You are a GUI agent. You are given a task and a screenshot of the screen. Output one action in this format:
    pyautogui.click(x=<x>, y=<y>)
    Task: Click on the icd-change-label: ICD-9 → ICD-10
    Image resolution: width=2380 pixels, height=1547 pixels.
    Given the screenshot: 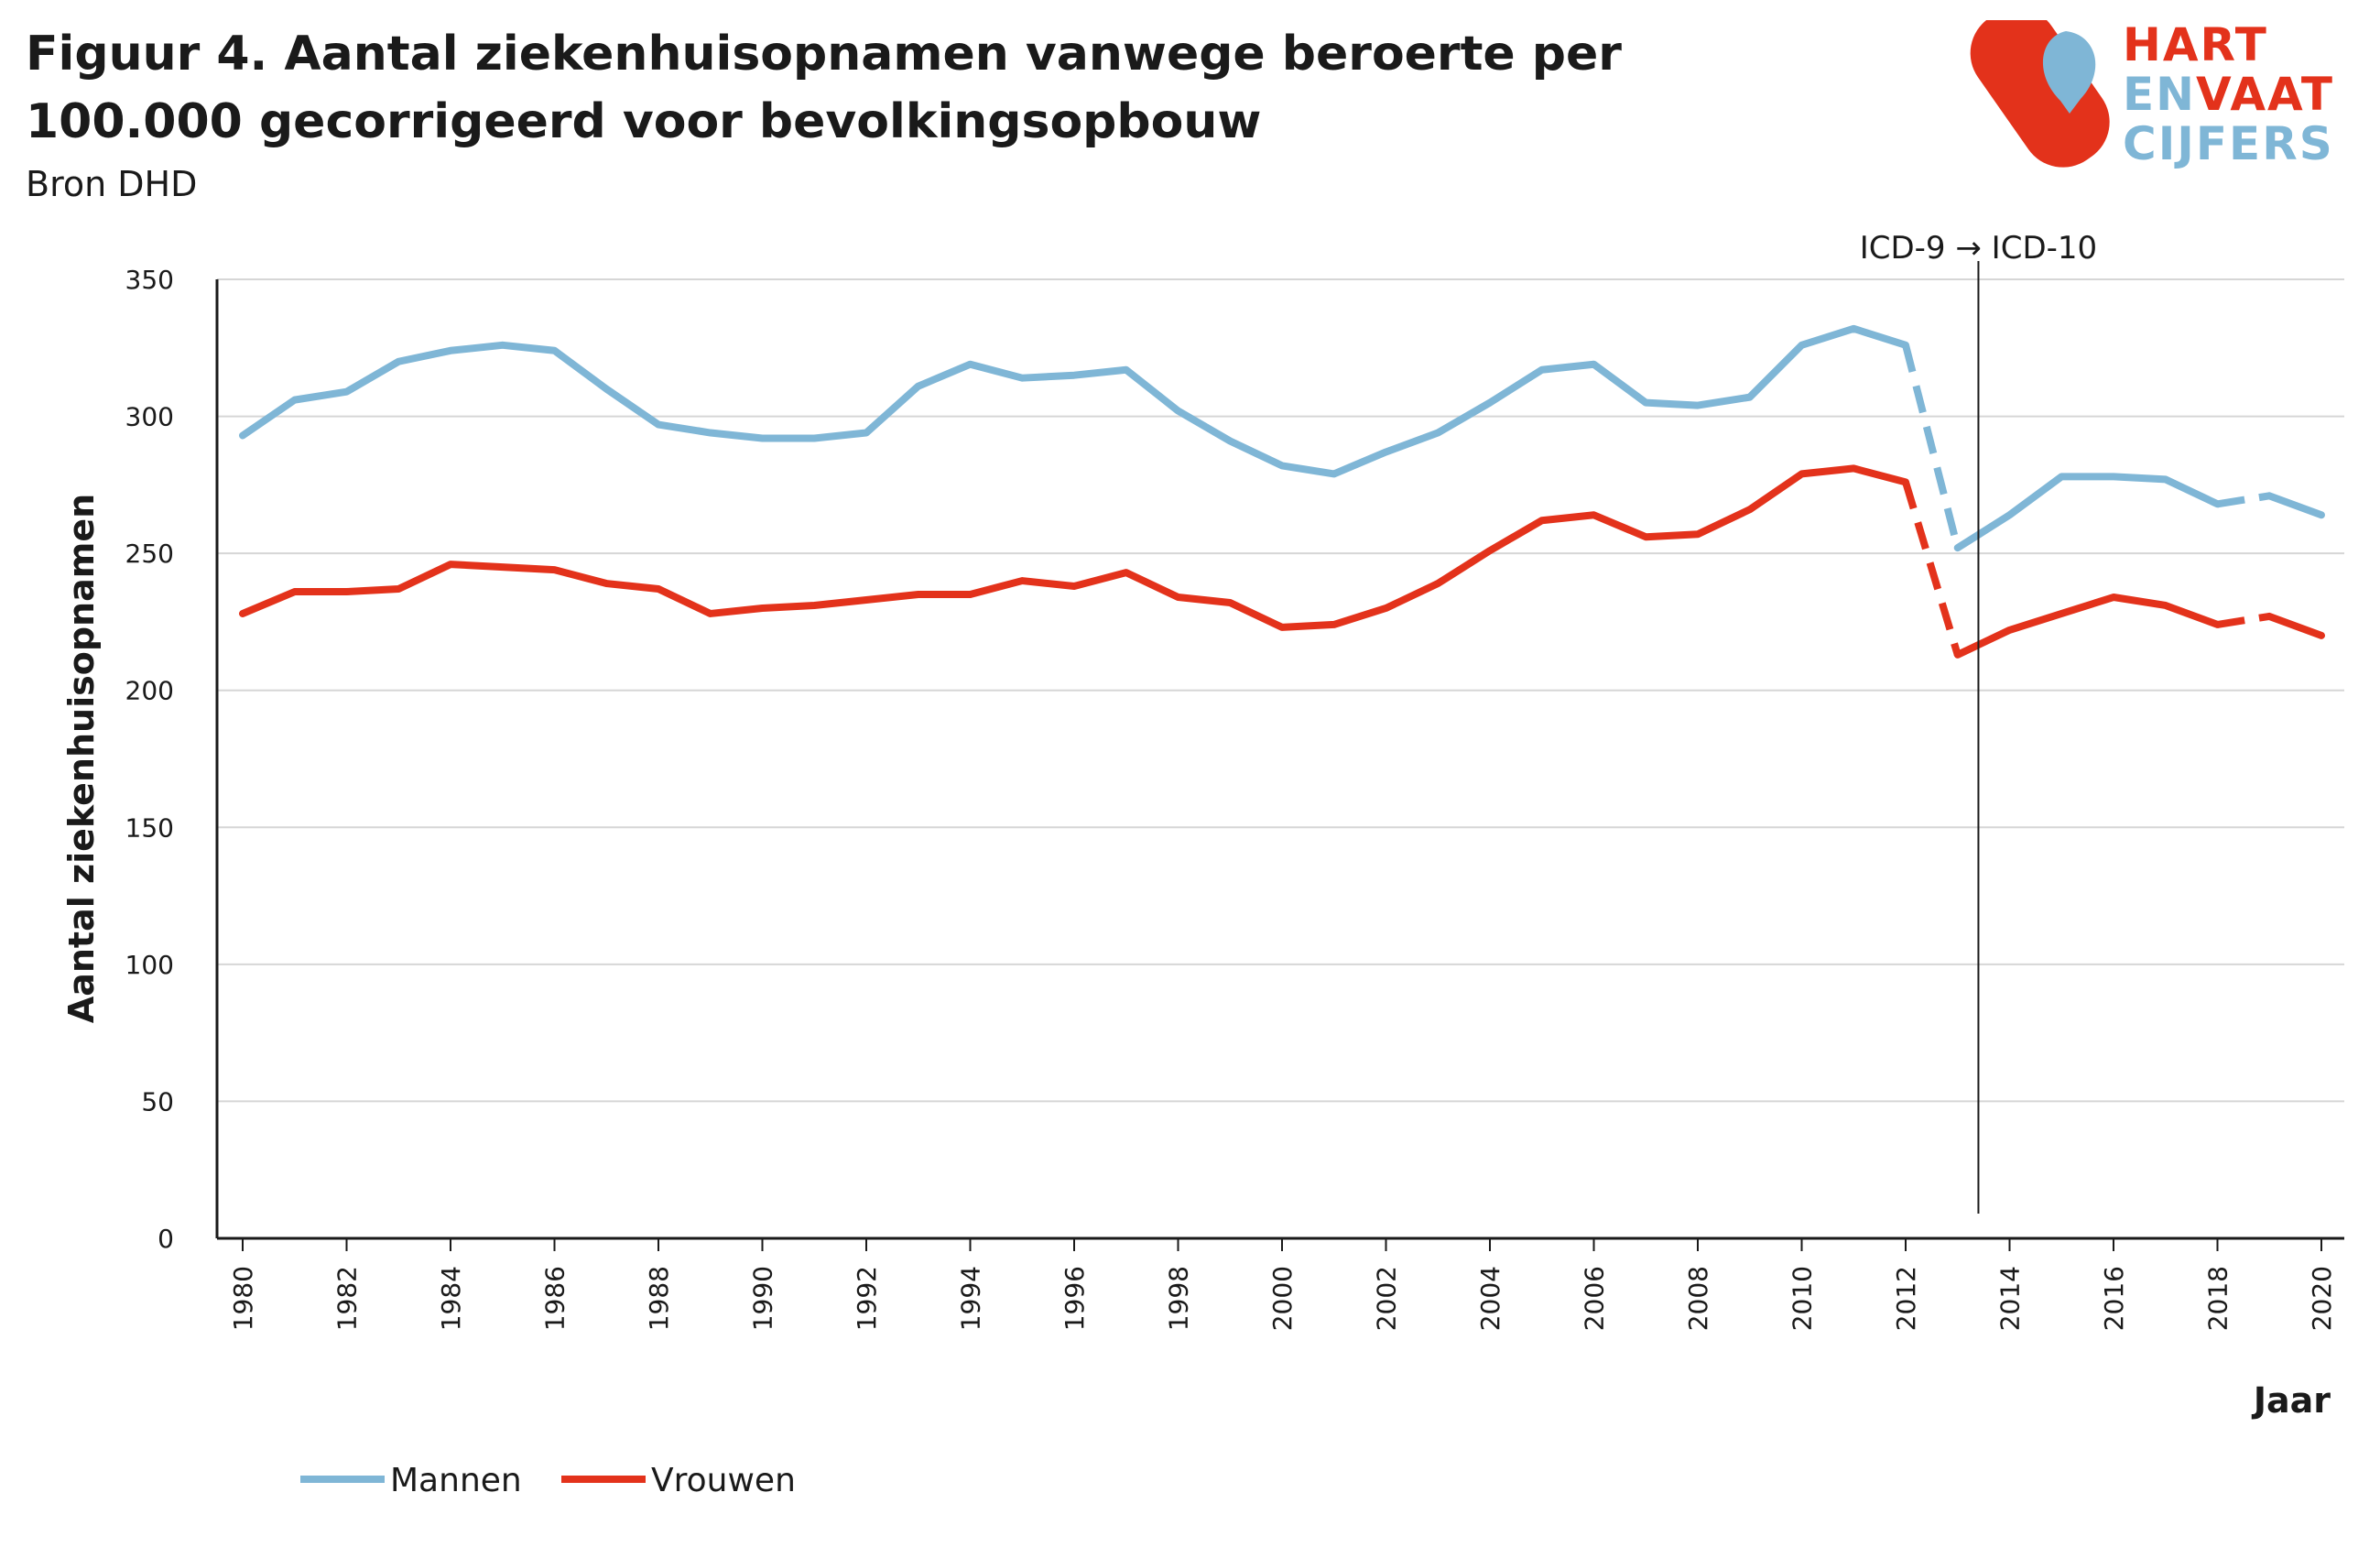 What is the action you would take?
    pyautogui.click(x=1978, y=248)
    